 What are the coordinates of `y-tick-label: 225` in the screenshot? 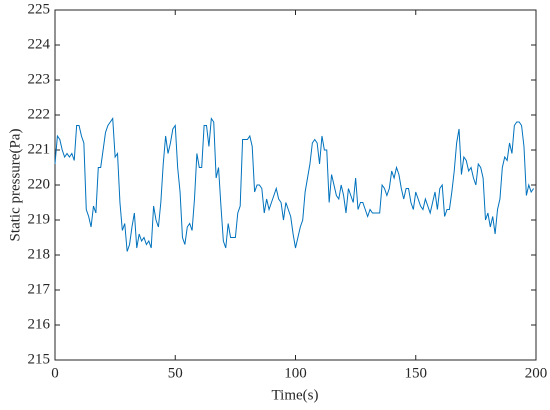 It's located at (39, 9).